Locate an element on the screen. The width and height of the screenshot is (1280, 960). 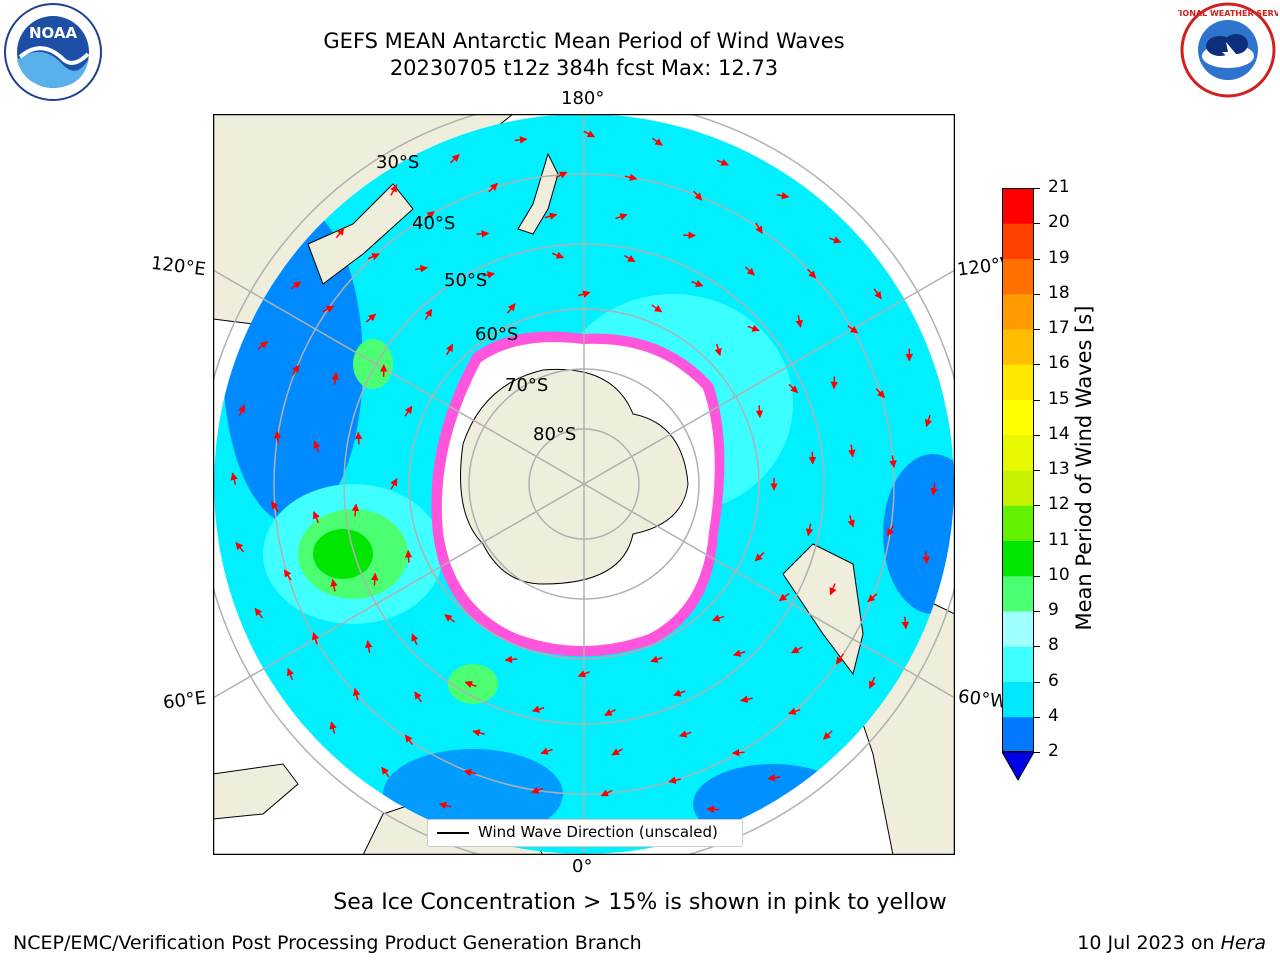
madagascar-landmass is located at coordinates (256, 791).